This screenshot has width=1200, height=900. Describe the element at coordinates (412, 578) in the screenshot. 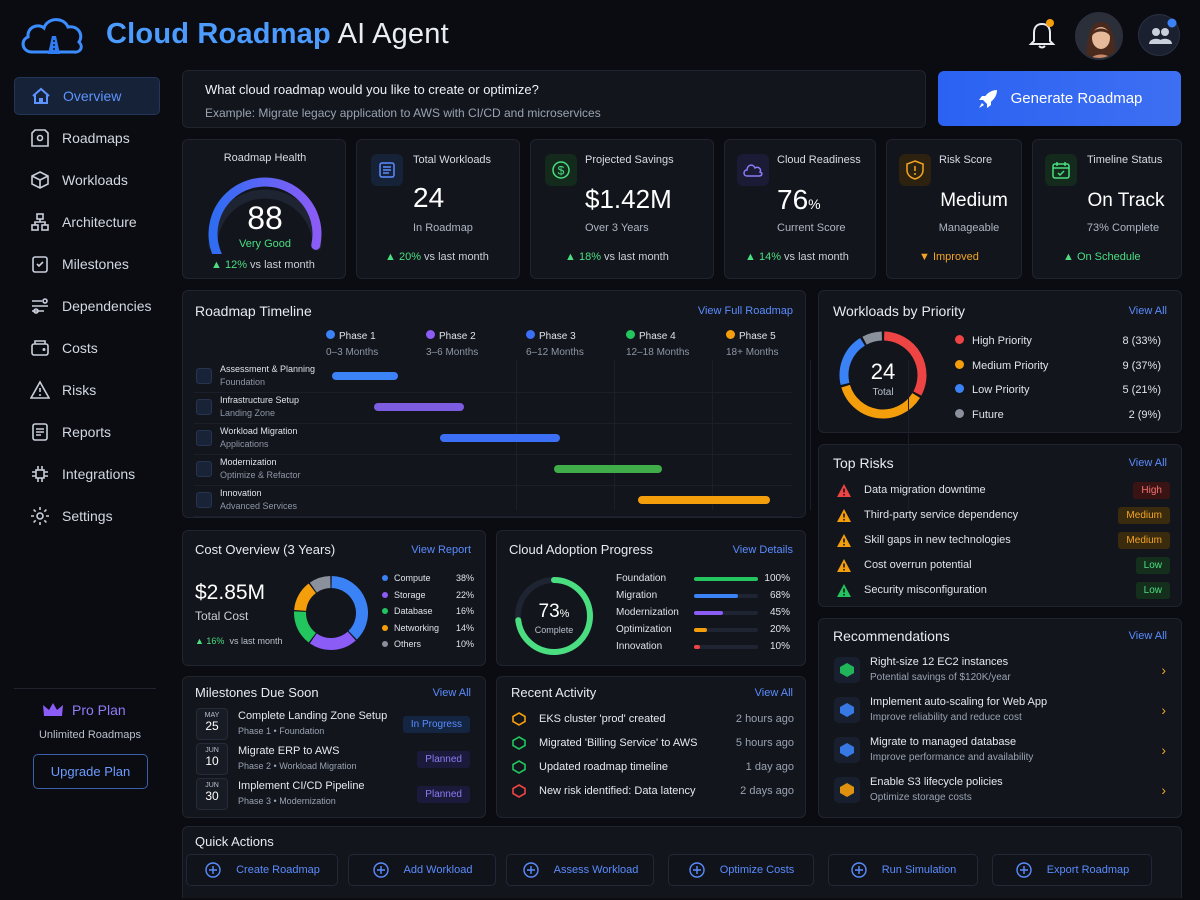

I see `cost-category: Compute` at that location.